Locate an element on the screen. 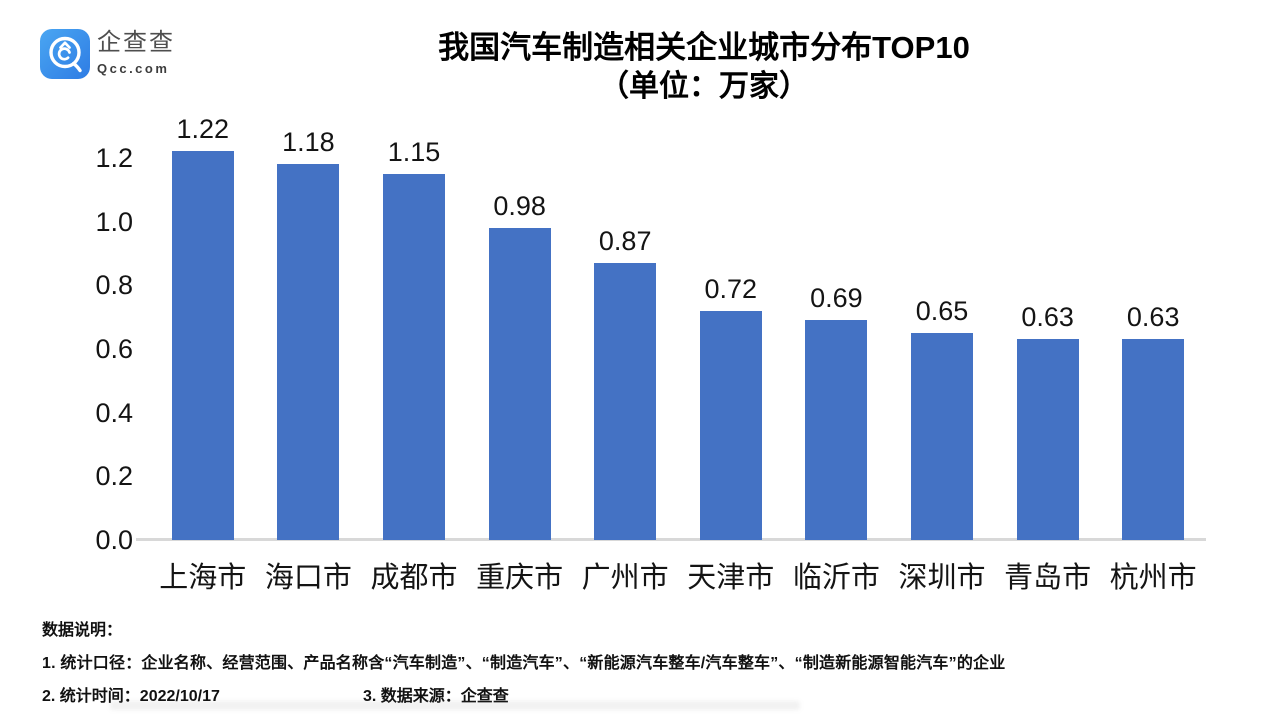  bar-slot: 0.98 is located at coordinates (520, 333).